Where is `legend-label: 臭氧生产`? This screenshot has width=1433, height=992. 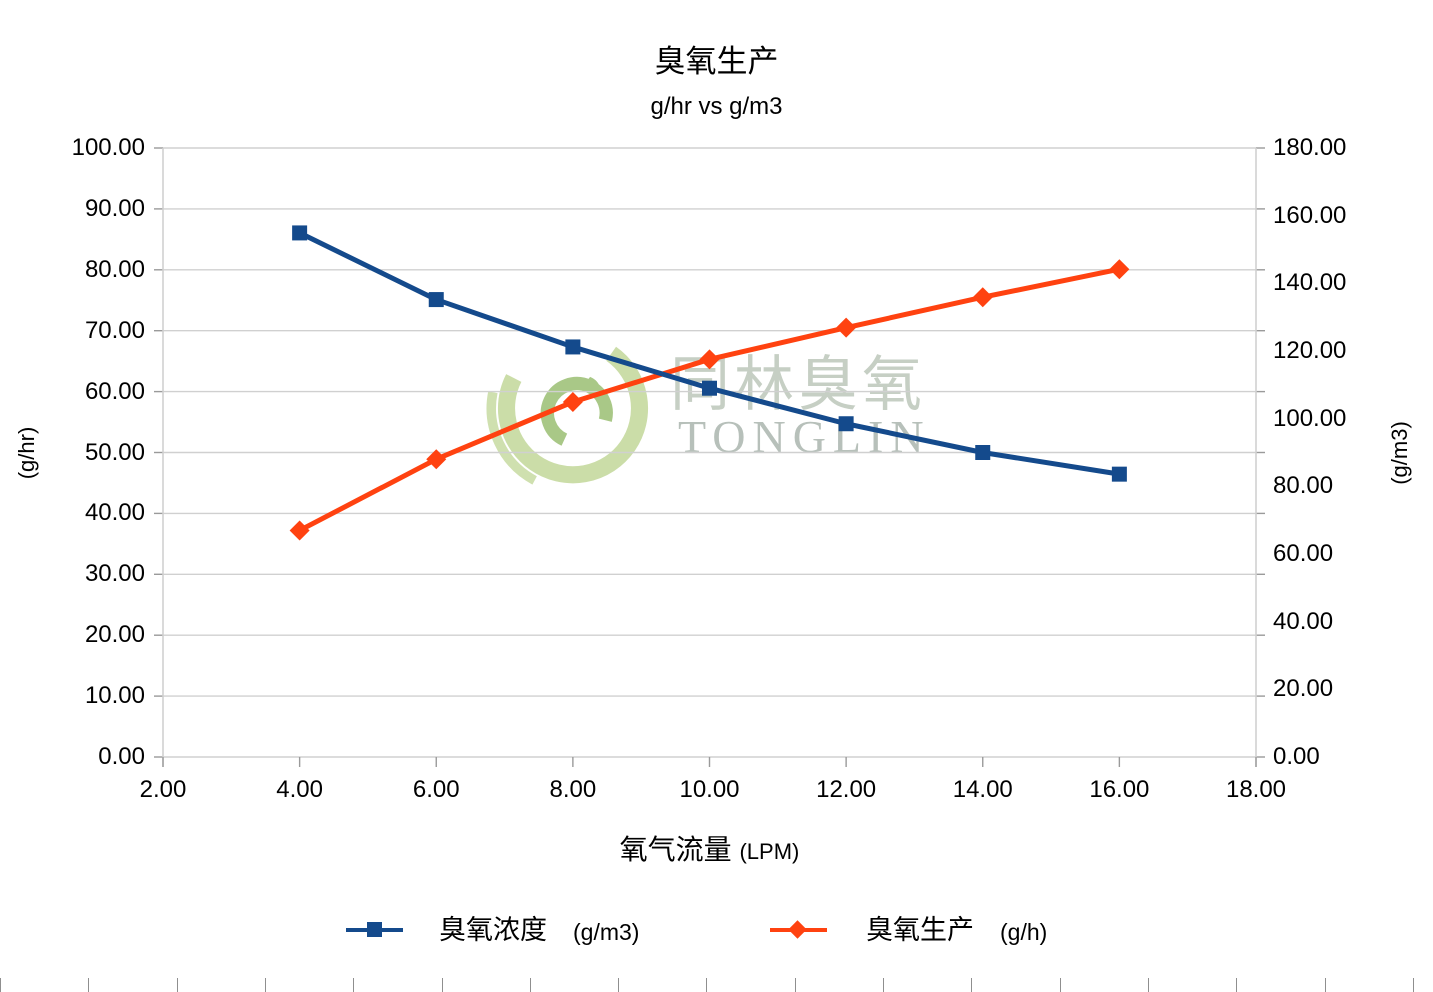
legend-label: 臭氧生产 is located at coordinates (920, 930).